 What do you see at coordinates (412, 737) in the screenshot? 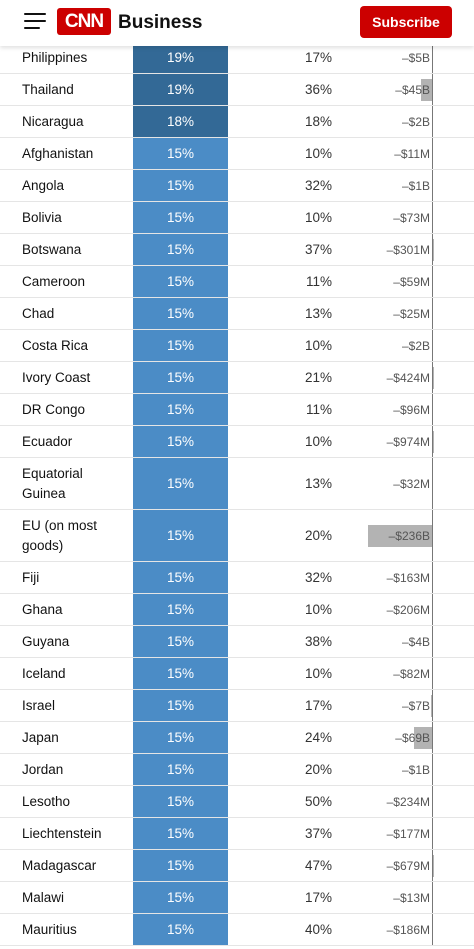
I see `deficit-label: –$69B` at bounding box center [412, 737].